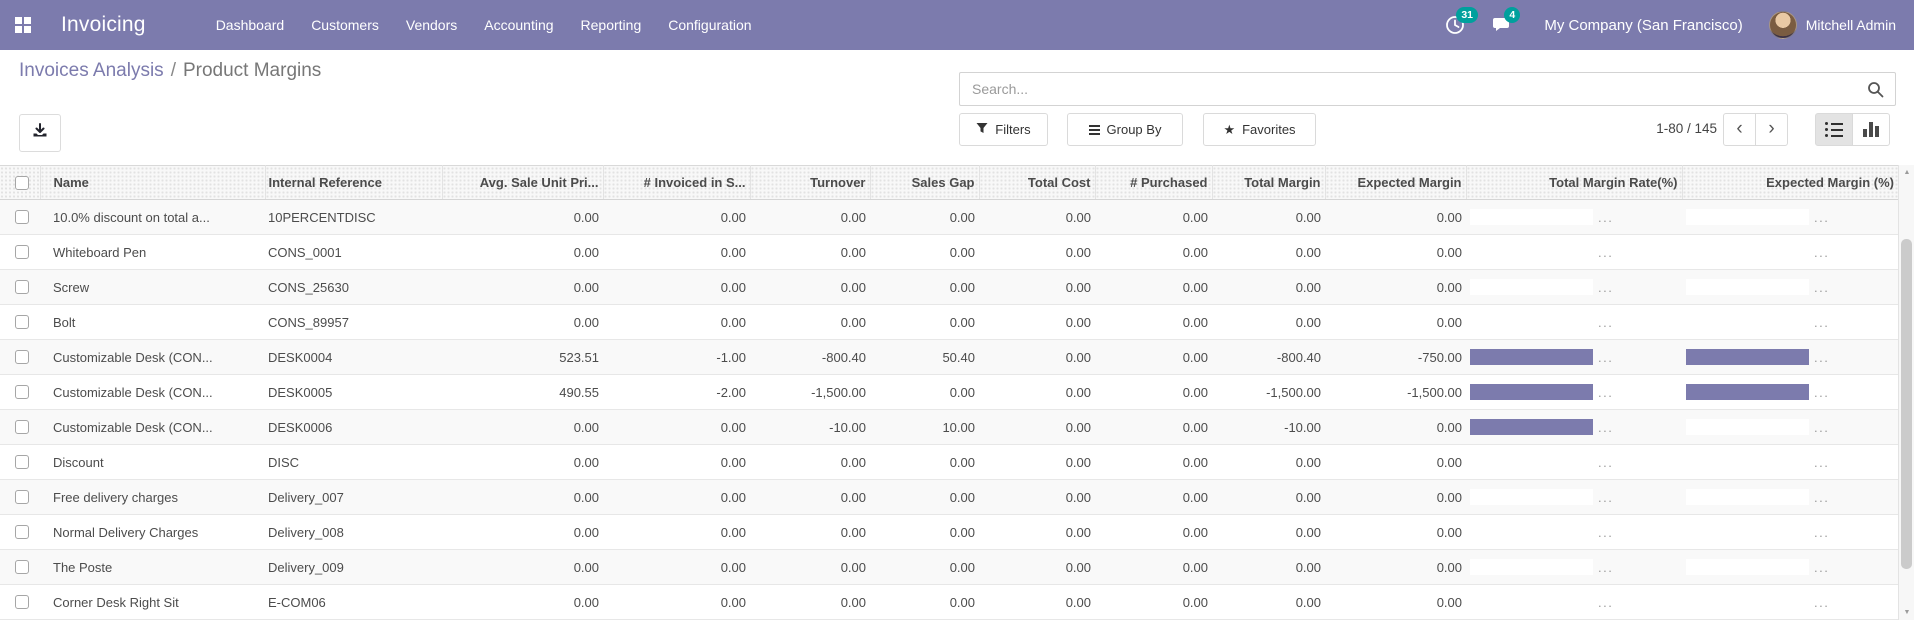 This screenshot has width=1914, height=620. Describe the element at coordinates (519, 25) in the screenshot. I see `nav-item-accounting: Accounting` at that location.